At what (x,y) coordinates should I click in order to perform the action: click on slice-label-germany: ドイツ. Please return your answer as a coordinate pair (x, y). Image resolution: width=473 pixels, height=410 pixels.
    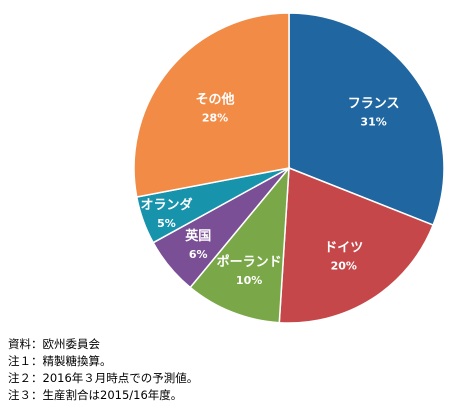
    Looking at the image, I should click on (343, 247).